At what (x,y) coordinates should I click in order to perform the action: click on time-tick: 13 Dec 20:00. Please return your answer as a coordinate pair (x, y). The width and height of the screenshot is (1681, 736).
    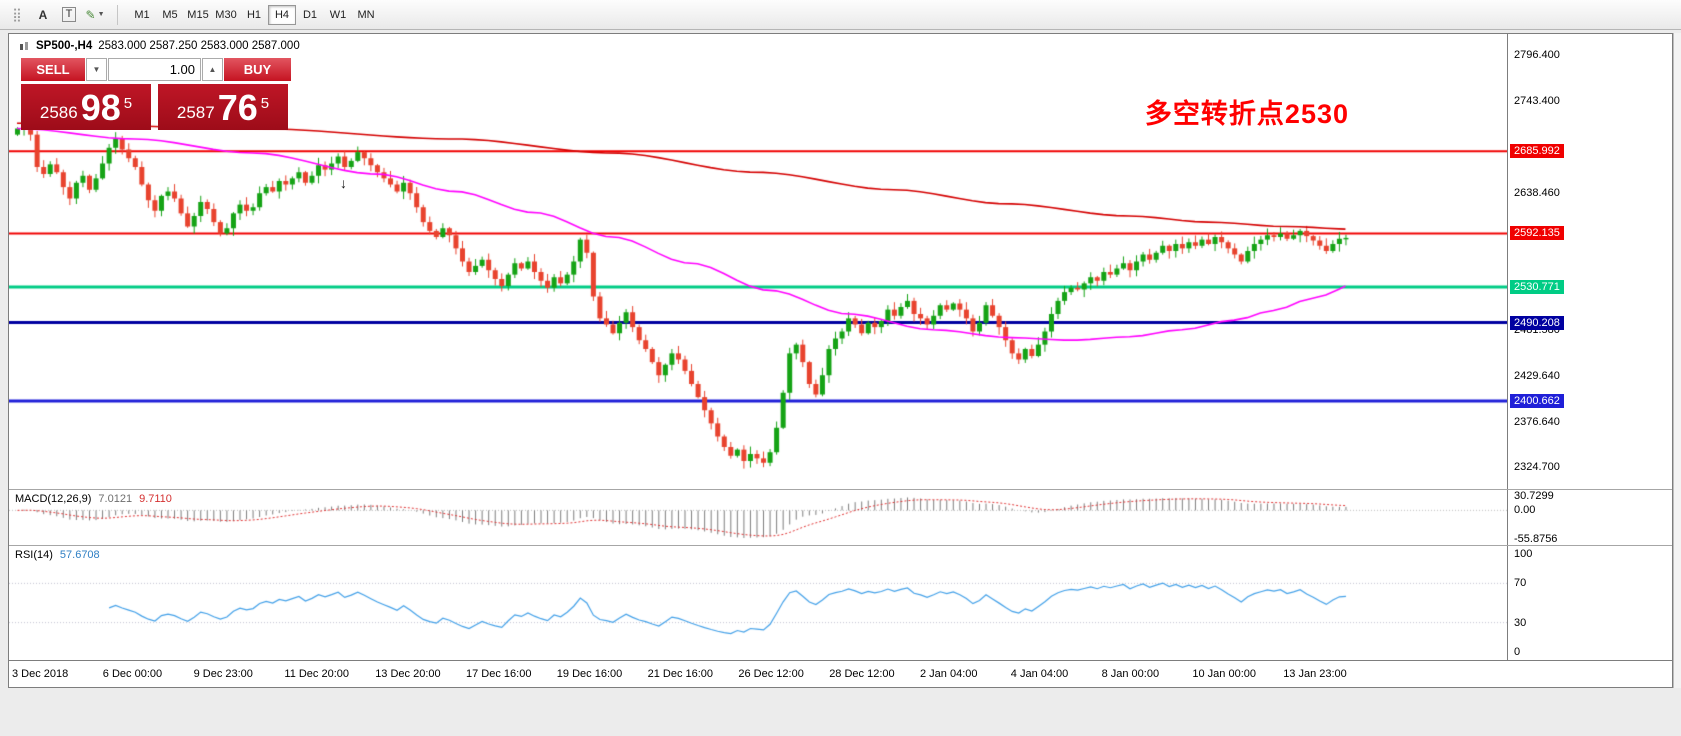
    Looking at the image, I should click on (408, 674).